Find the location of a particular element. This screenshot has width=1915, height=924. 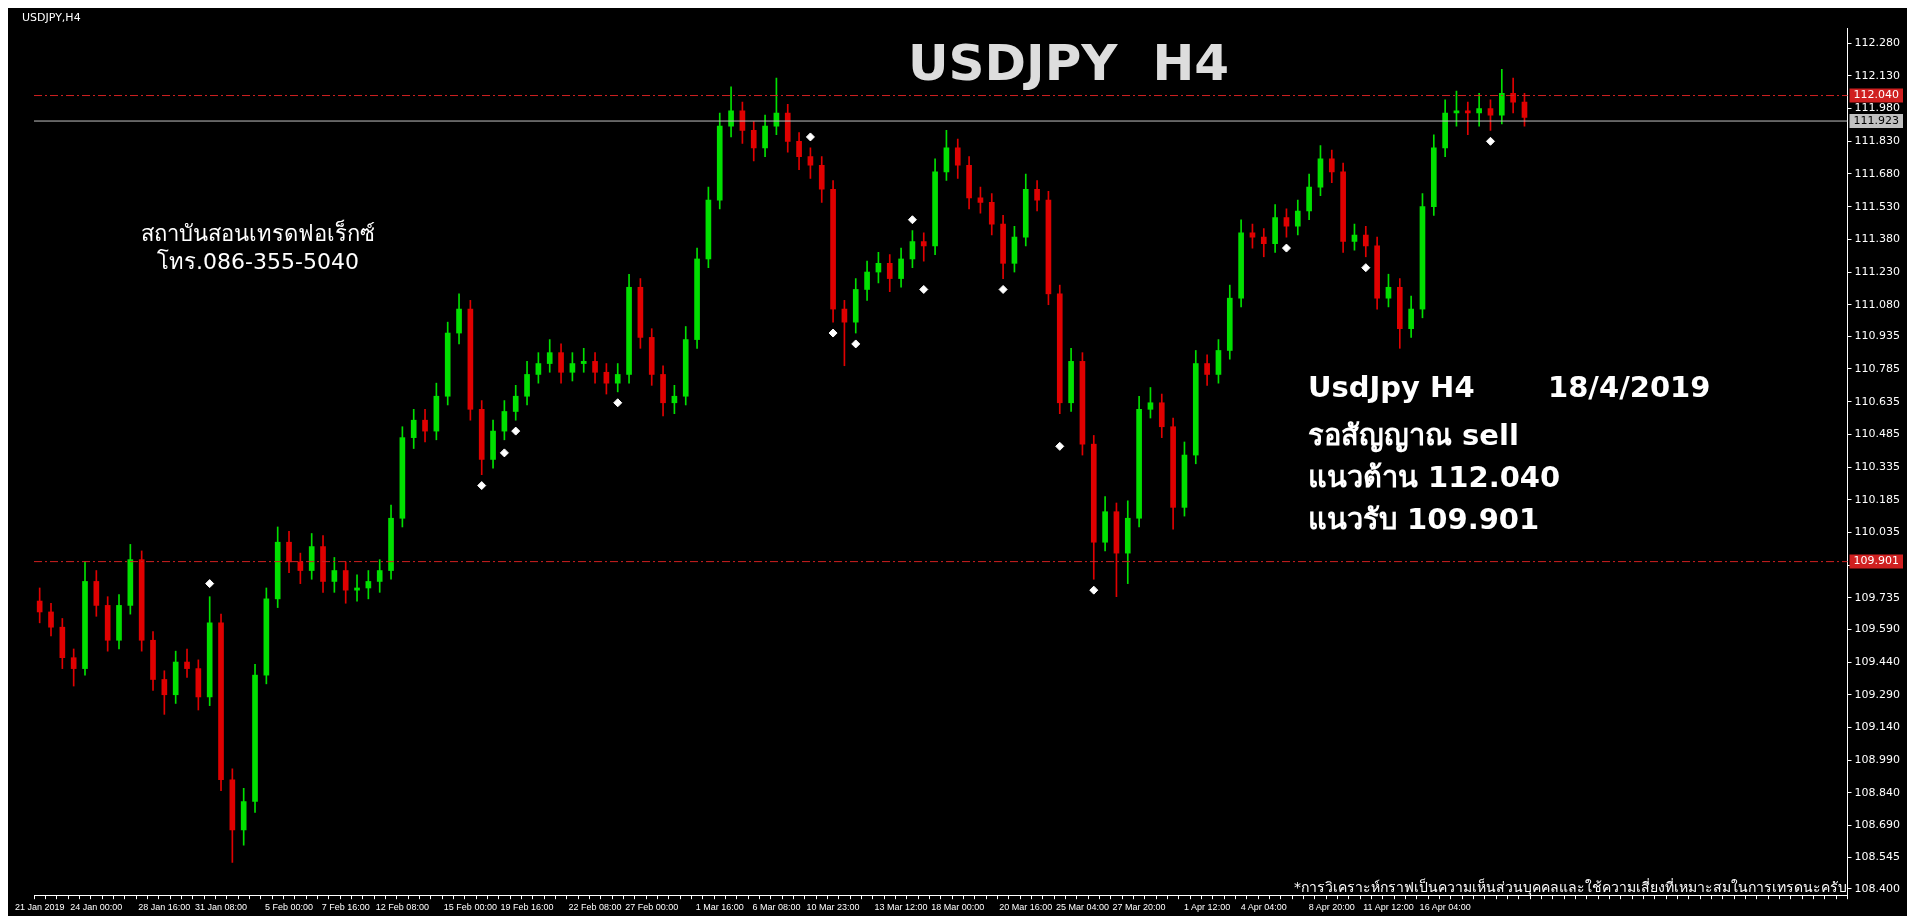

x-tick-label: 18 Mar 00:00 is located at coordinates (958, 907).